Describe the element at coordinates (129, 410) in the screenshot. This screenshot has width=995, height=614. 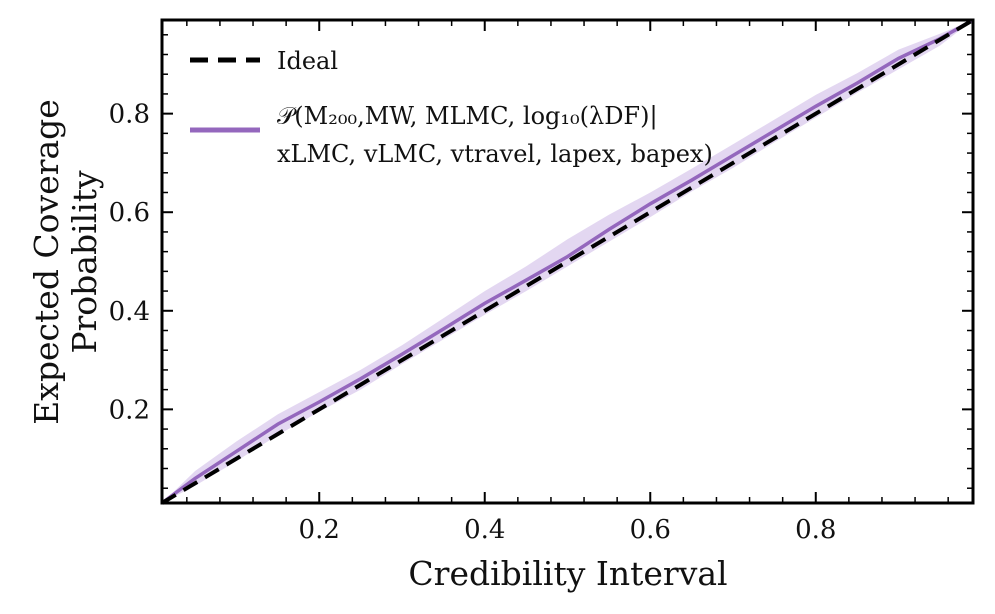
I see `y-tick-label: 0.2` at that location.